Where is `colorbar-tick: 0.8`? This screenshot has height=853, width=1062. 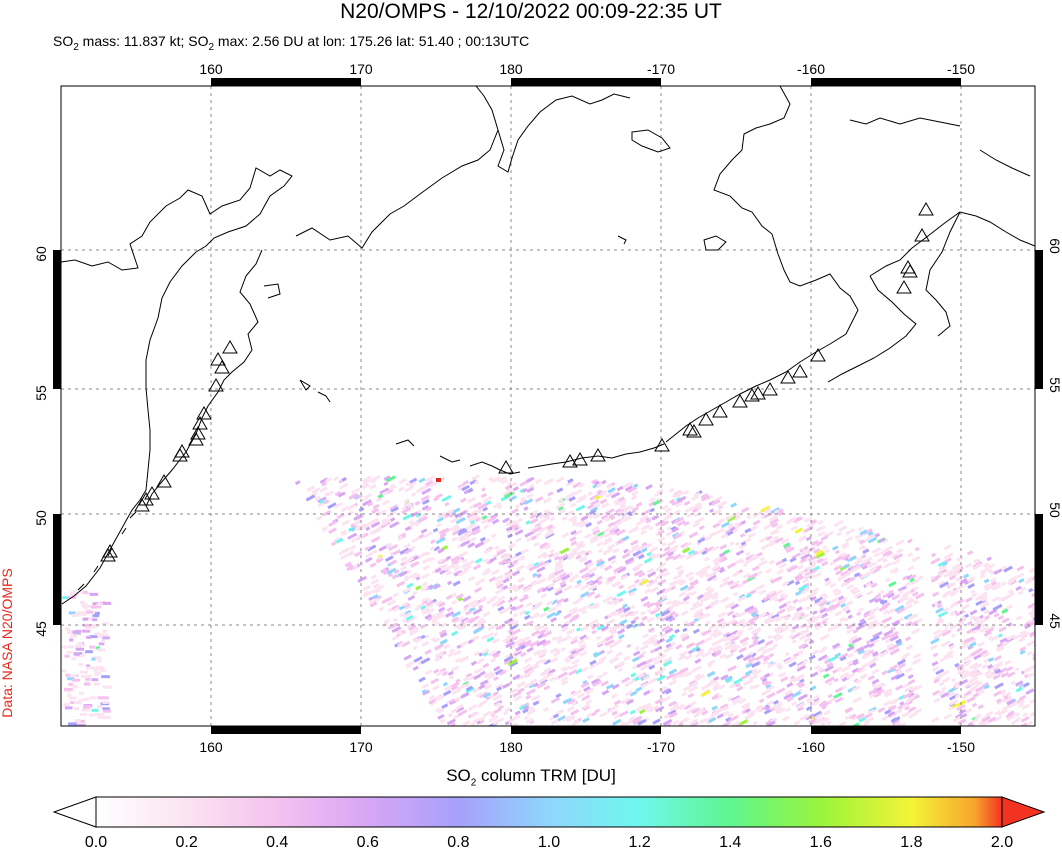
colorbar-tick: 0.8 is located at coordinates (458, 842).